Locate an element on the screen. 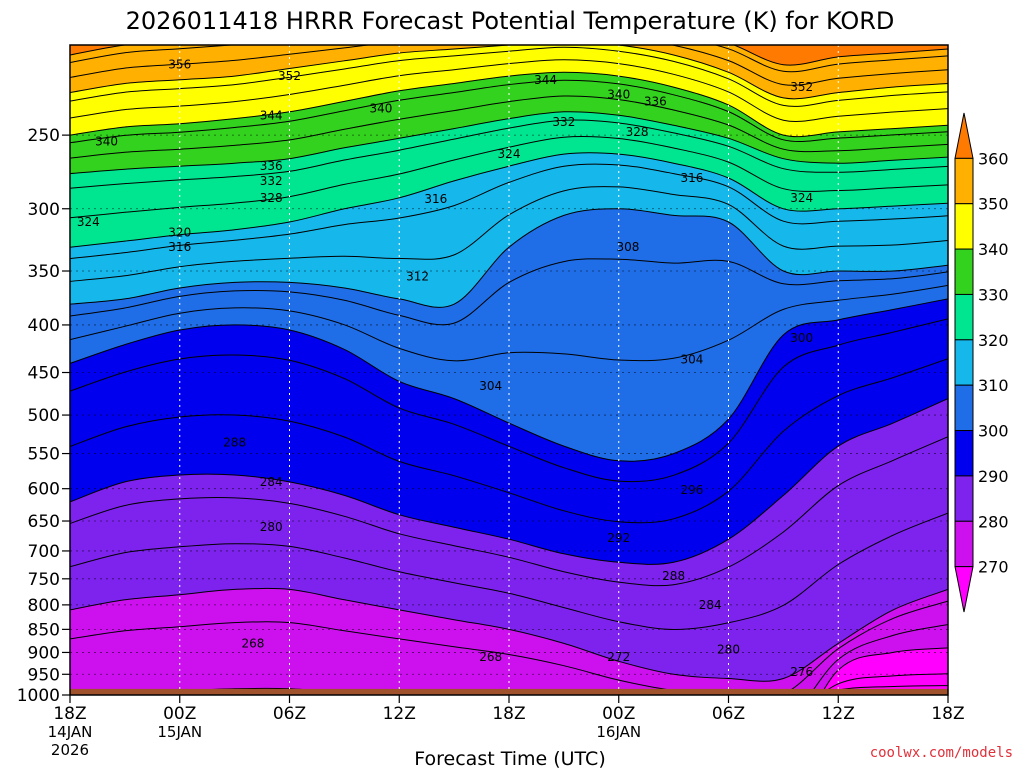 This screenshot has width=1024, height=768. x-tick-sublabel: 14JAN is located at coordinates (70, 732).